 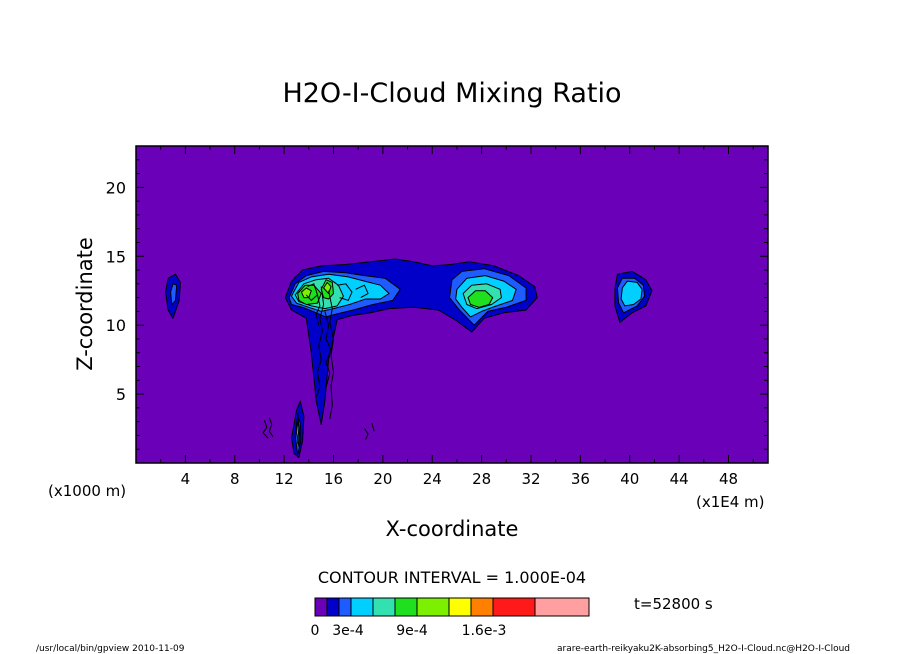 What do you see at coordinates (481, 479) in the screenshot?
I see `x-tick-label: 28` at bounding box center [481, 479].